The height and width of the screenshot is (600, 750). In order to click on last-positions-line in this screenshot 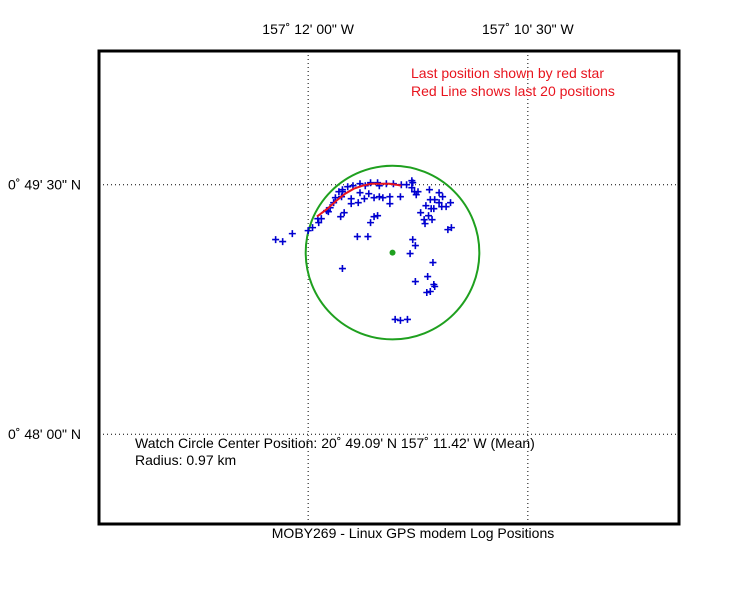, I will do `click(359, 200)`.